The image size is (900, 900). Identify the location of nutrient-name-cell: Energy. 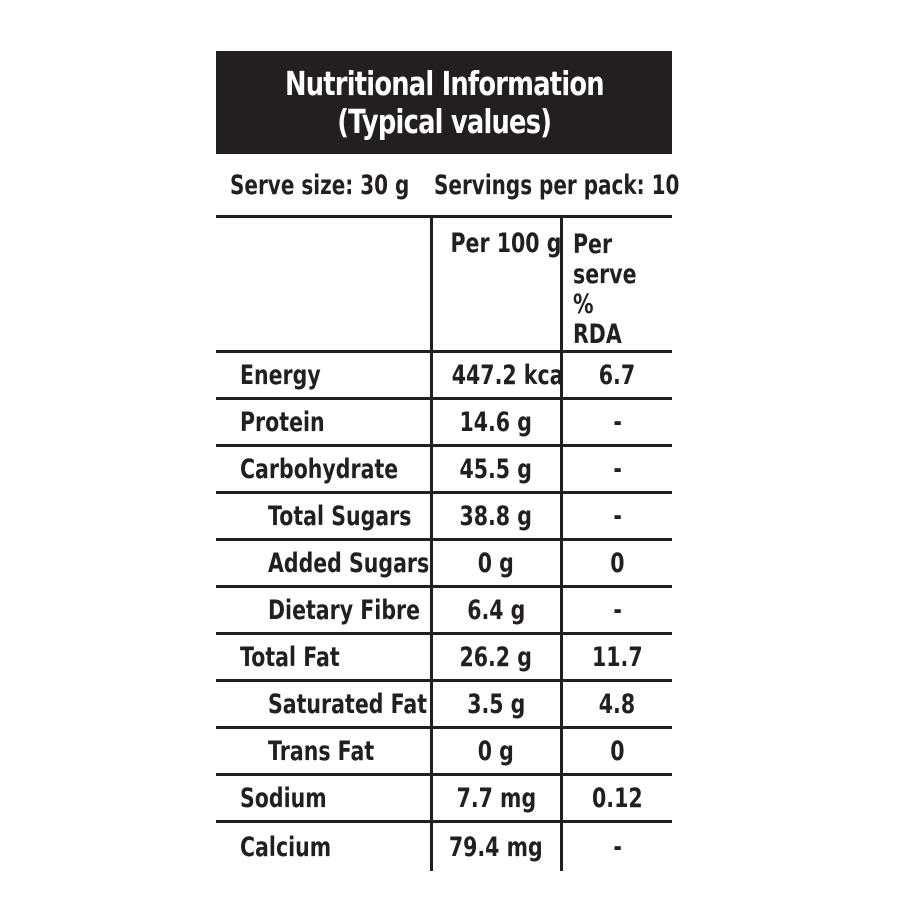
(323, 375).